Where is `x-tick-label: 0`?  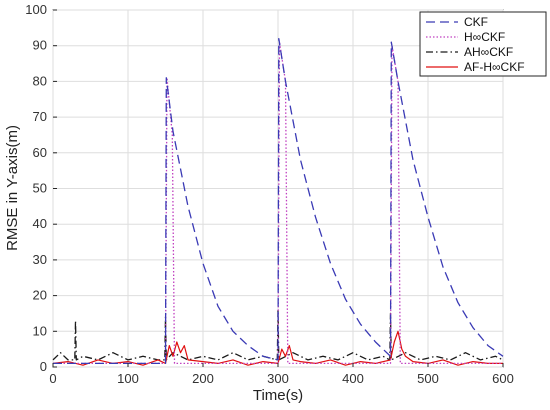 x-tick-label: 0 is located at coordinates (52, 378).